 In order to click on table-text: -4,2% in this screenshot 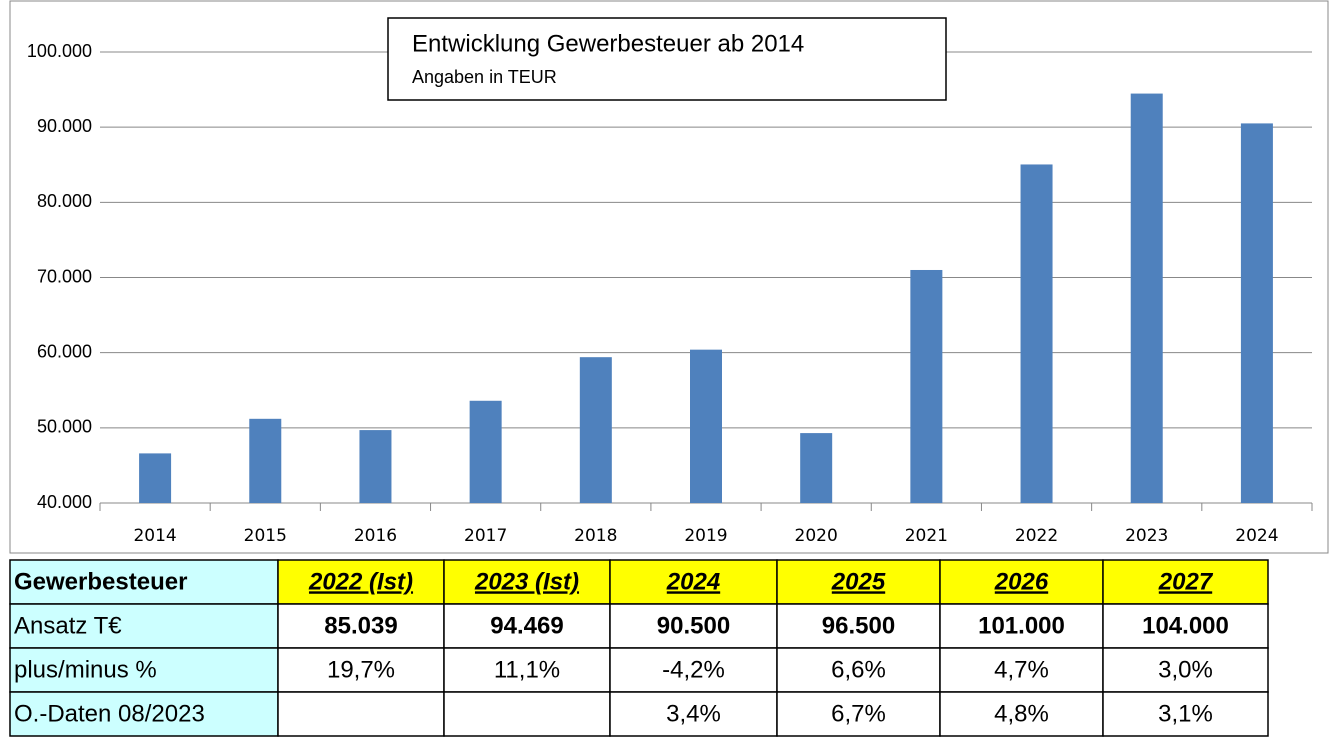, I will do `click(693, 669)`.